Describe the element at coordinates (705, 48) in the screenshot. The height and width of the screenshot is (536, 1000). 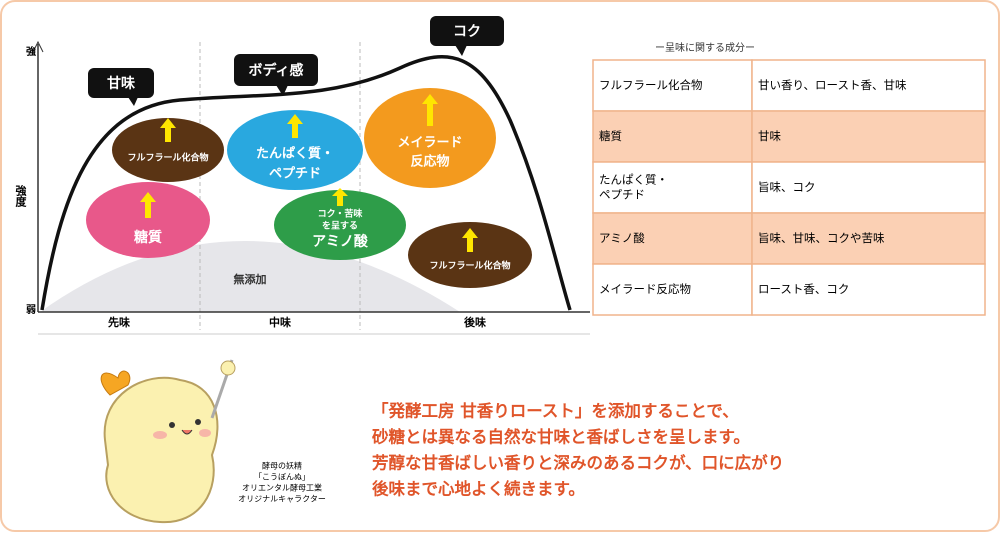
I see `table-title: ー呈味に関する成分ー` at that location.